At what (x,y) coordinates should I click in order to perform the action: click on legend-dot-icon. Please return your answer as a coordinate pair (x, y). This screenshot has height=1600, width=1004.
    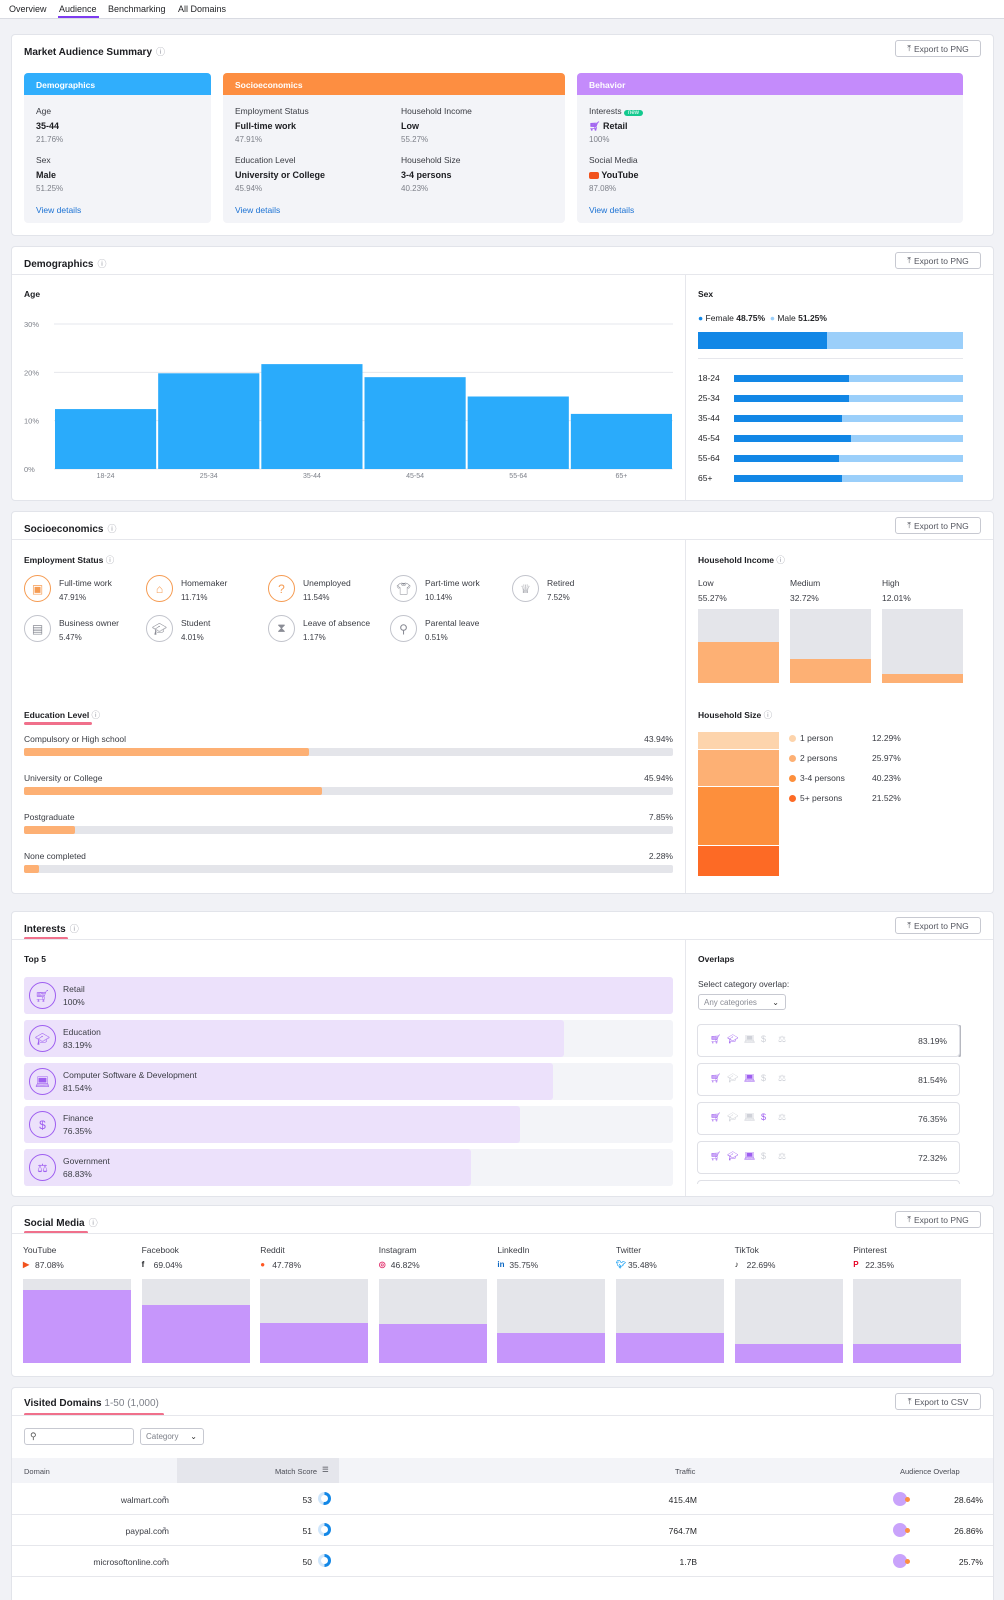
    Looking at the image, I should click on (792, 798).